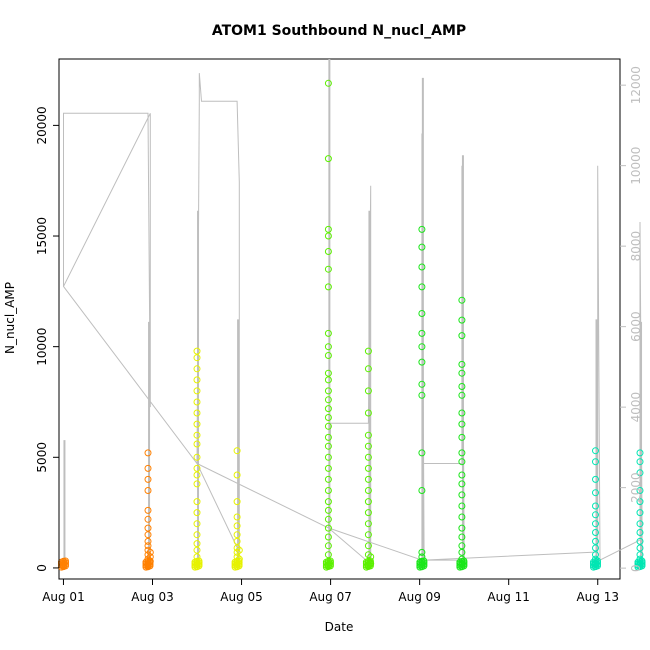 This screenshot has height=650, width=650. I want to click on y2-tick-label: 0, so click(636, 568).